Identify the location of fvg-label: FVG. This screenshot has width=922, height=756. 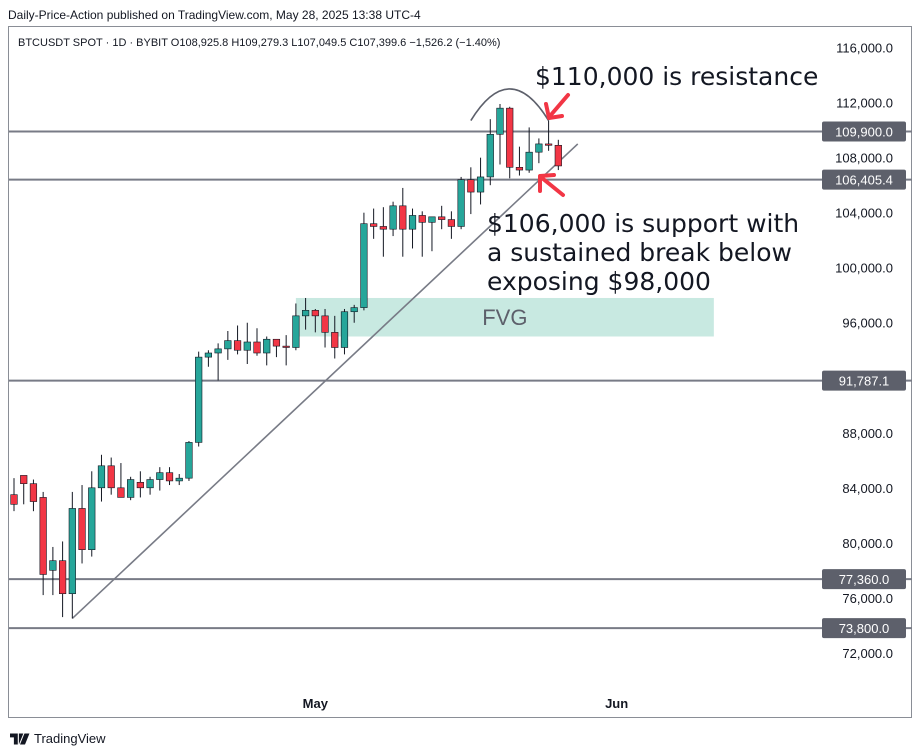
(504, 317).